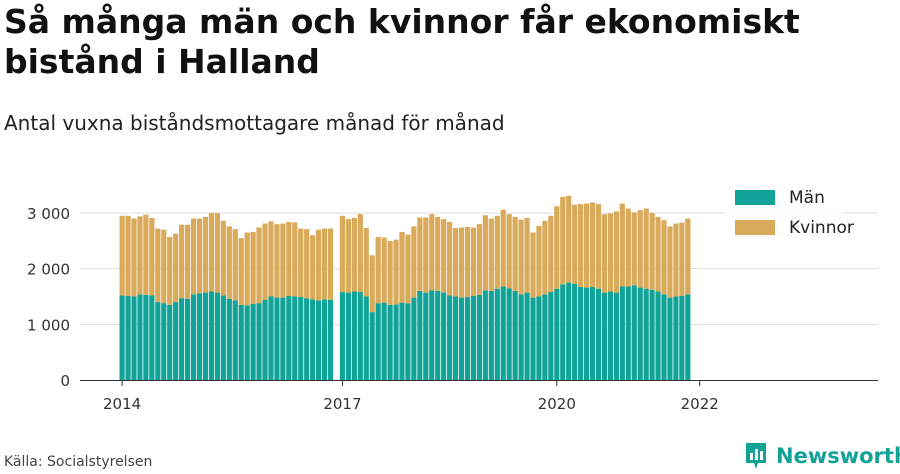  Describe the element at coordinates (821, 228) in the screenshot. I see `legend-label-women: Kvinnor` at that location.